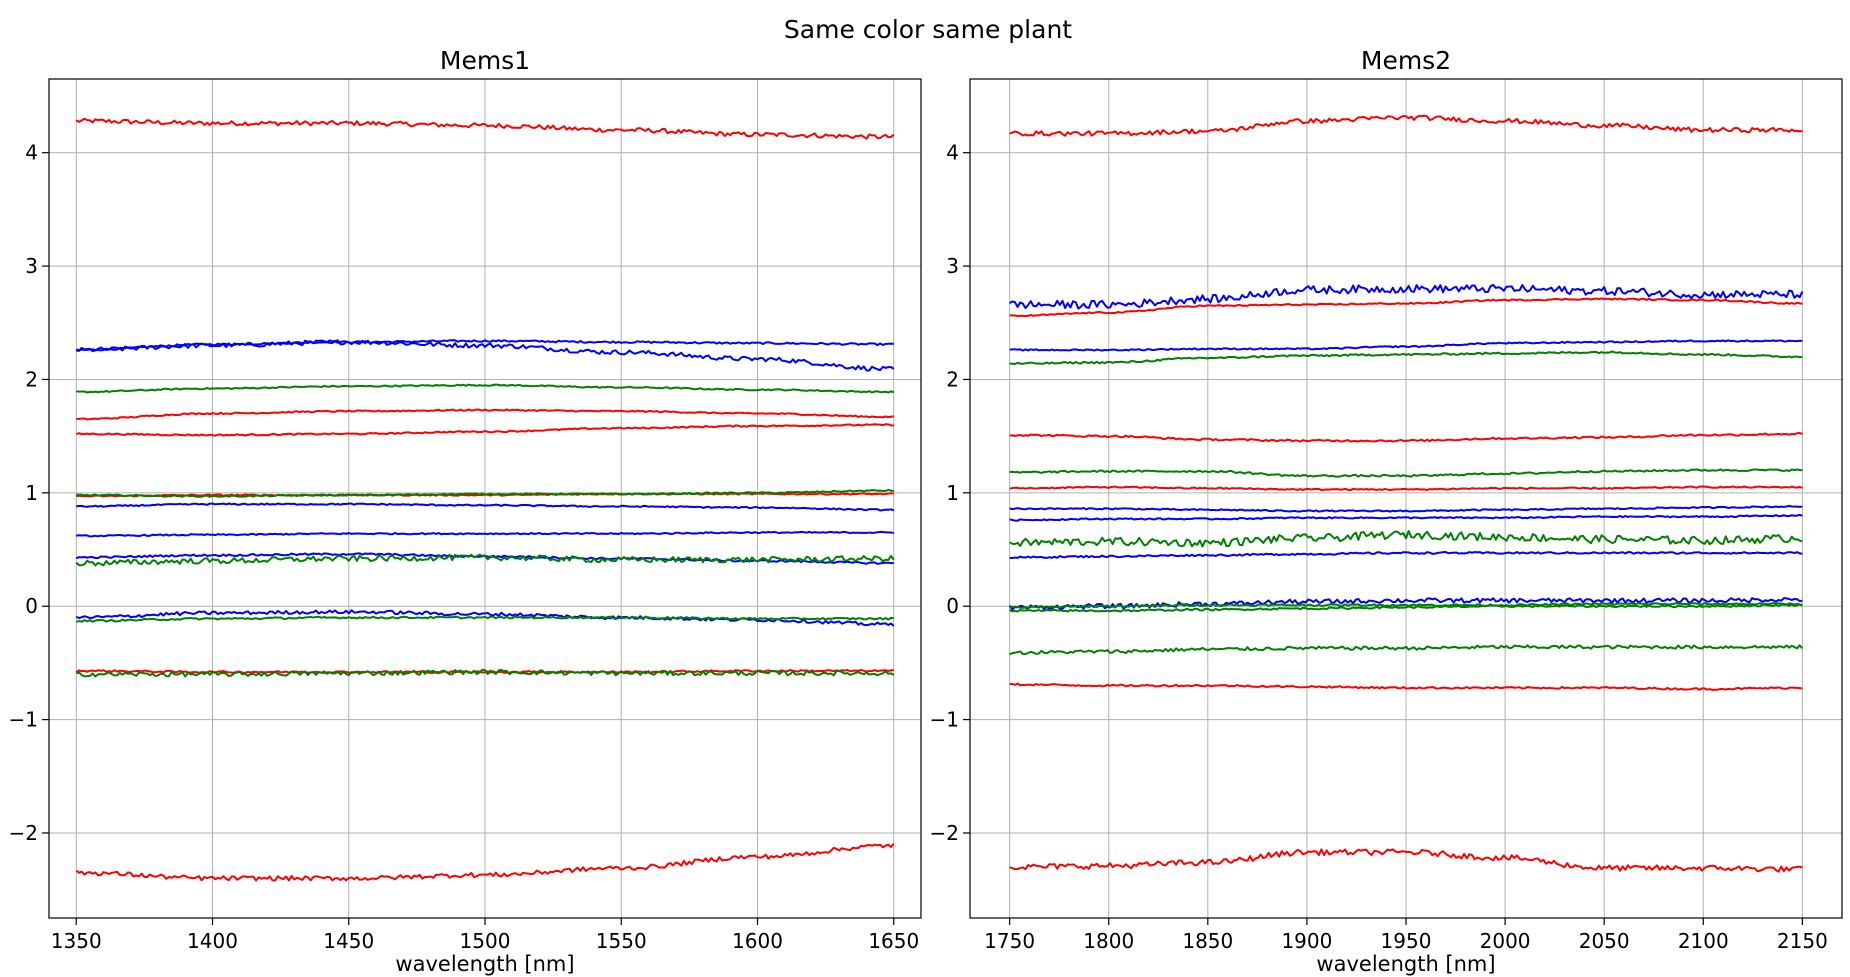  Describe the element at coordinates (1406, 941) in the screenshot. I see `x-tick-label: 1950` at that location.